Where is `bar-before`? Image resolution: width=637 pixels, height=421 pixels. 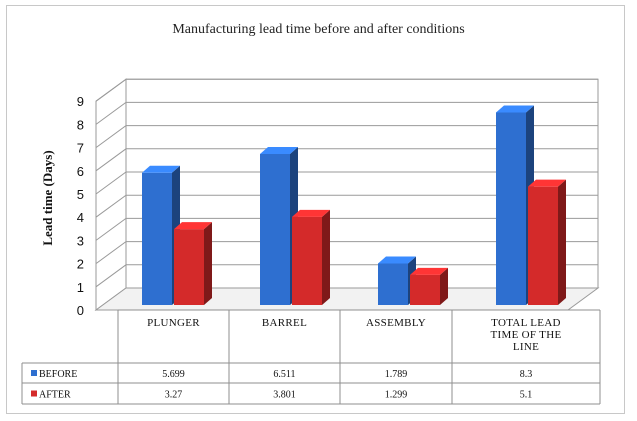 bar-before is located at coordinates (397, 280).